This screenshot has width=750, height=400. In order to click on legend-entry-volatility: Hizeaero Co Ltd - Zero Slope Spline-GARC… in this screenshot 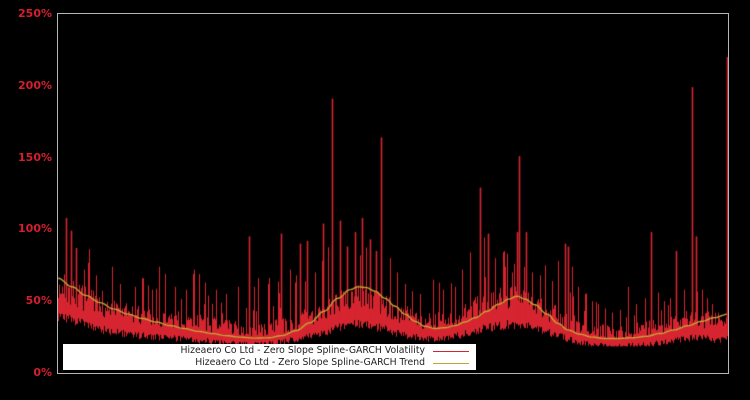, I will do `click(268, 351)`.